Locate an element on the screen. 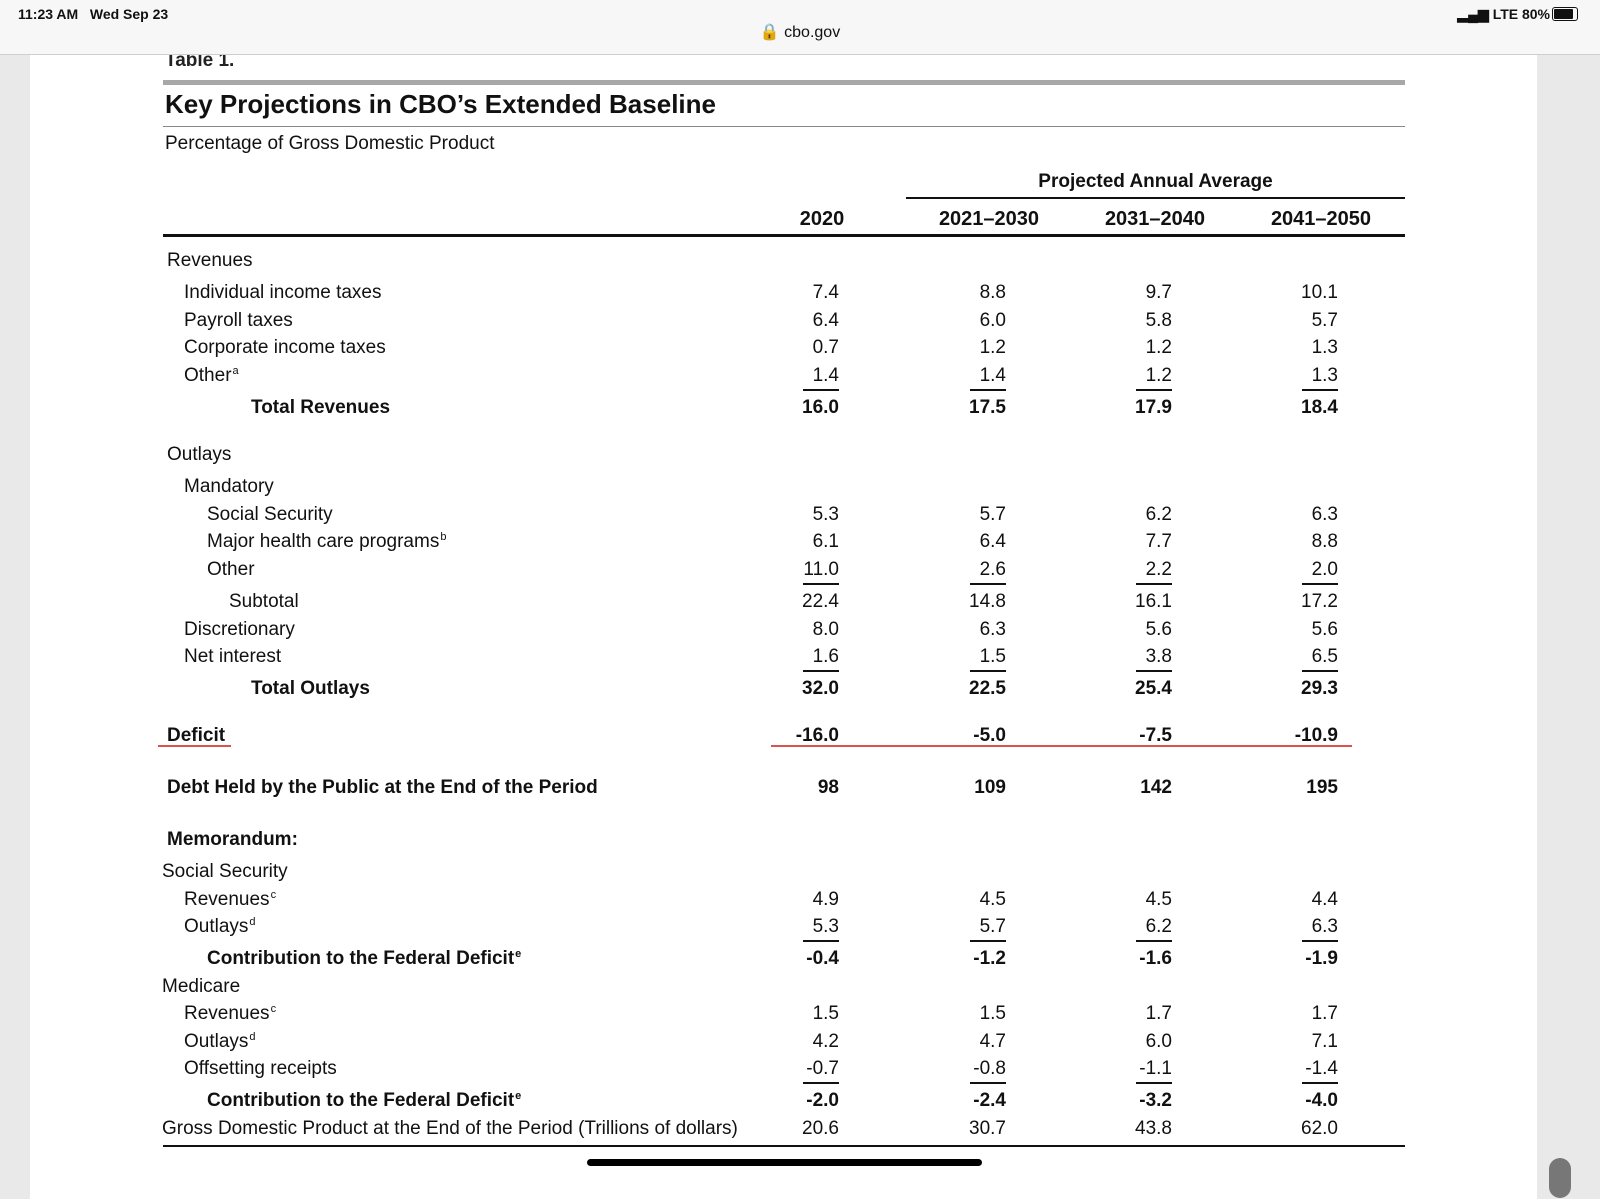 This screenshot has height=1199, width=1600. signal-status: ▂▄▆ LTE 80% is located at coordinates (1503, 14).